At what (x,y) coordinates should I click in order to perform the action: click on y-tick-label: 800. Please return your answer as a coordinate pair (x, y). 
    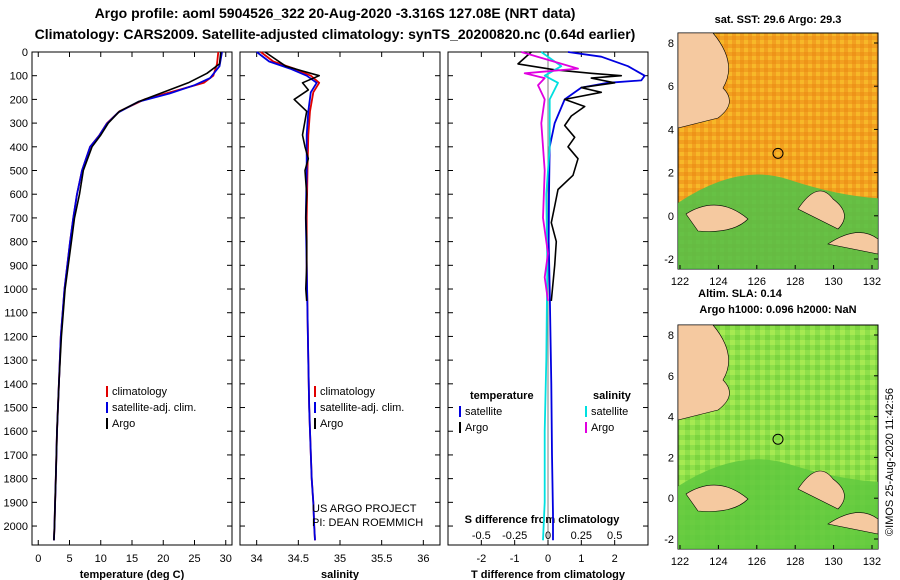
    Looking at the image, I should click on (19, 243).